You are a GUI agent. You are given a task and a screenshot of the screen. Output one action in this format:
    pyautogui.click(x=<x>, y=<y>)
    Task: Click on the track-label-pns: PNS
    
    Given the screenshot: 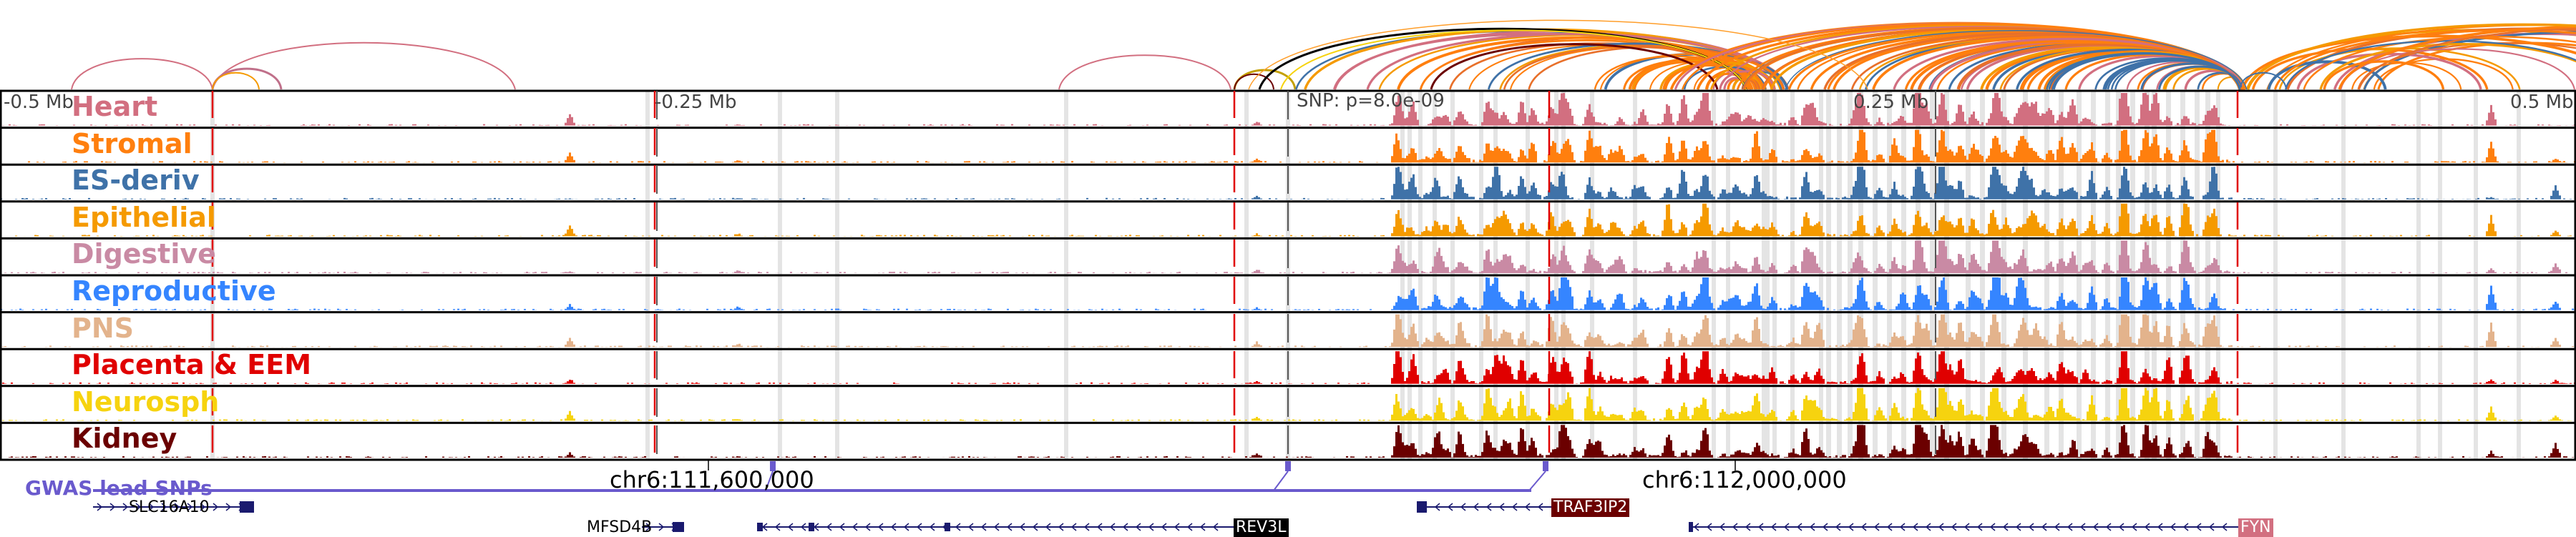 What is the action you would take?
    pyautogui.click(x=103, y=328)
    